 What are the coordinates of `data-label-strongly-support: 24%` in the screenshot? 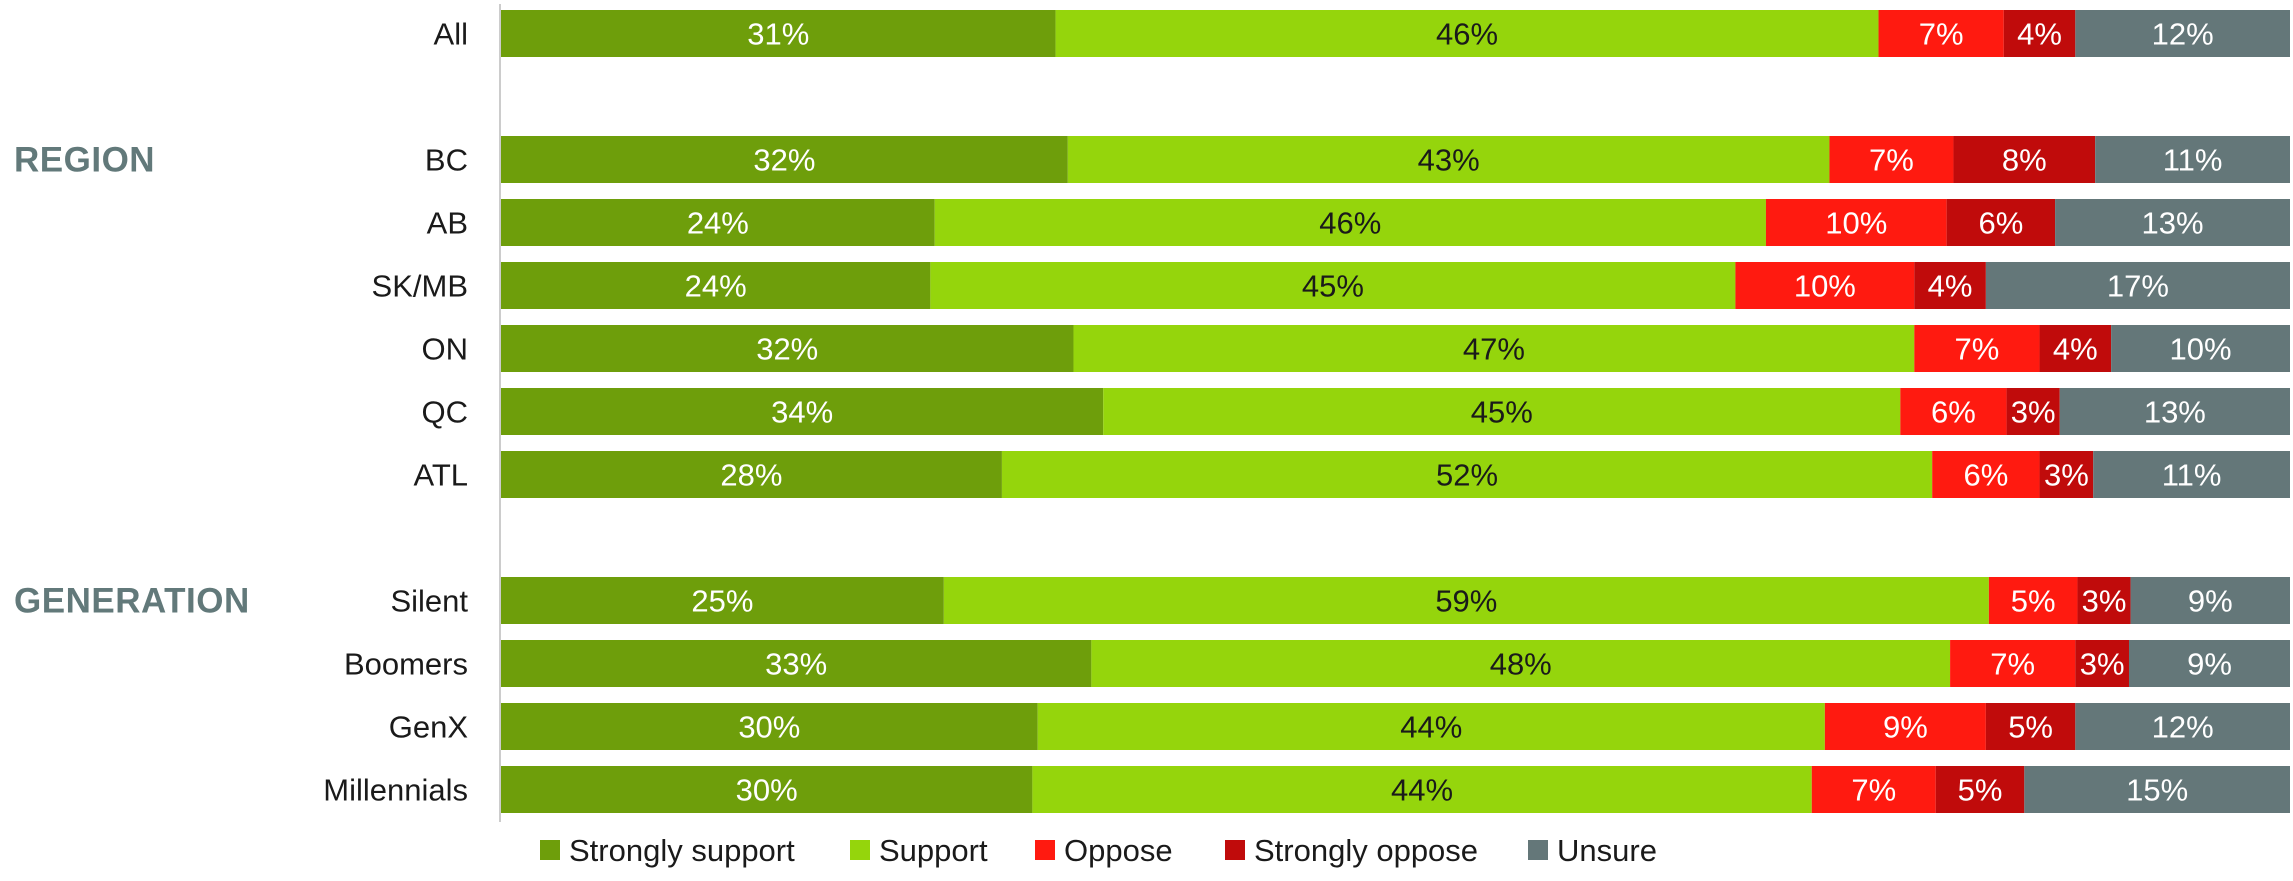 It's located at (718, 223).